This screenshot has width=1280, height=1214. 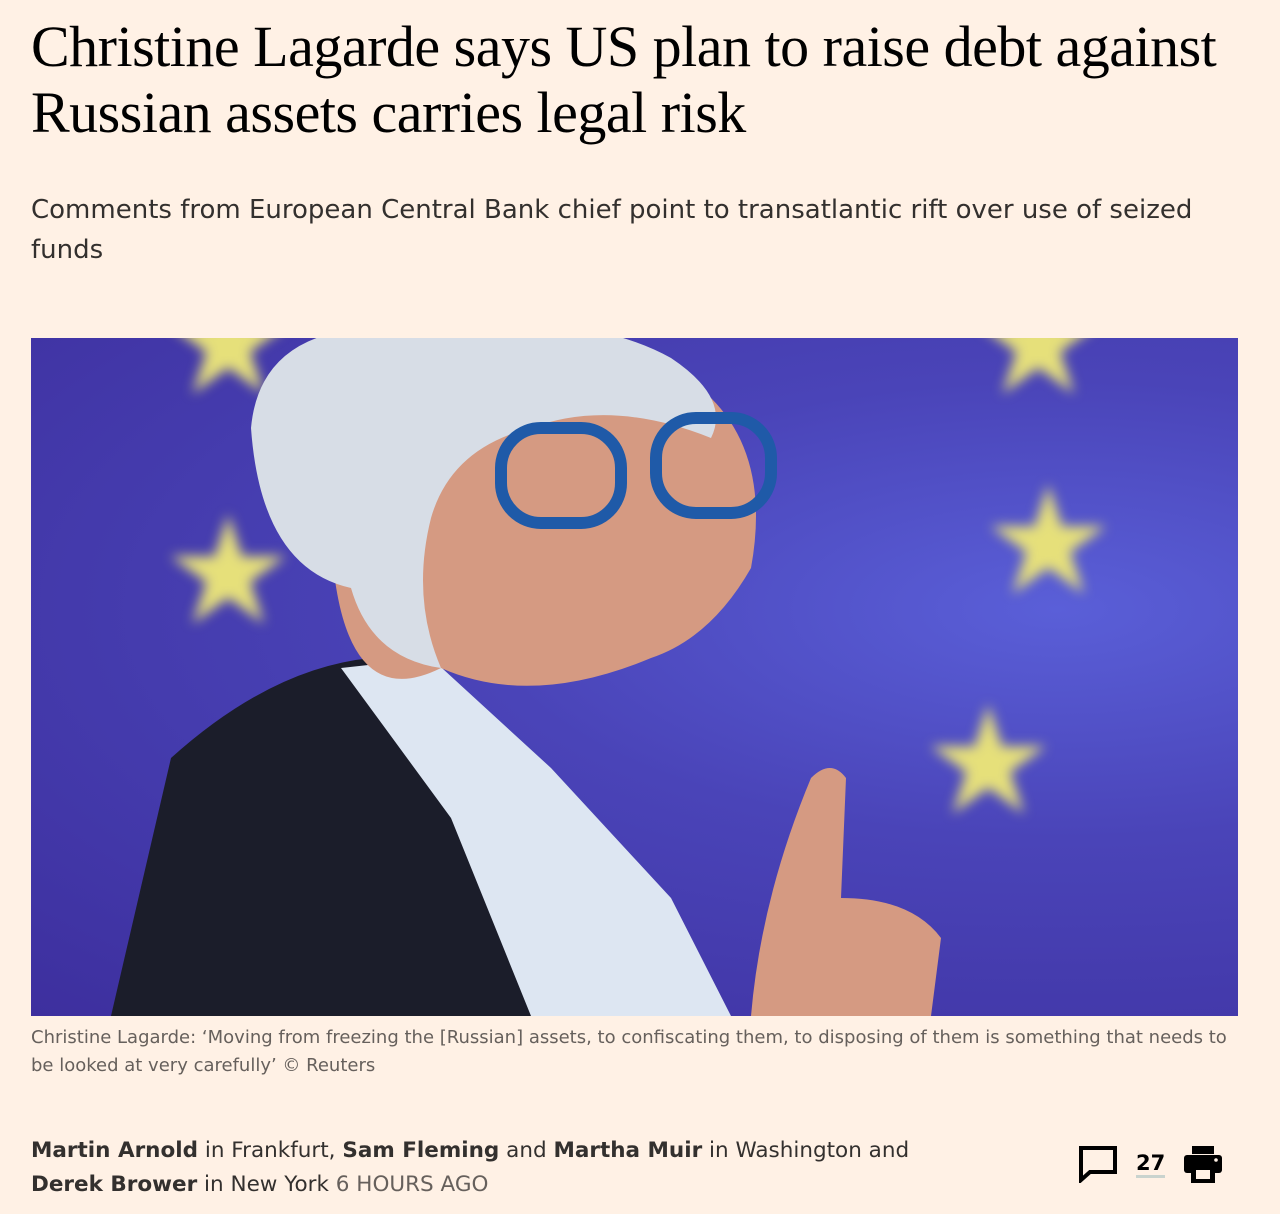 I want to click on byline-text: in New York, so click(x=266, y=1184).